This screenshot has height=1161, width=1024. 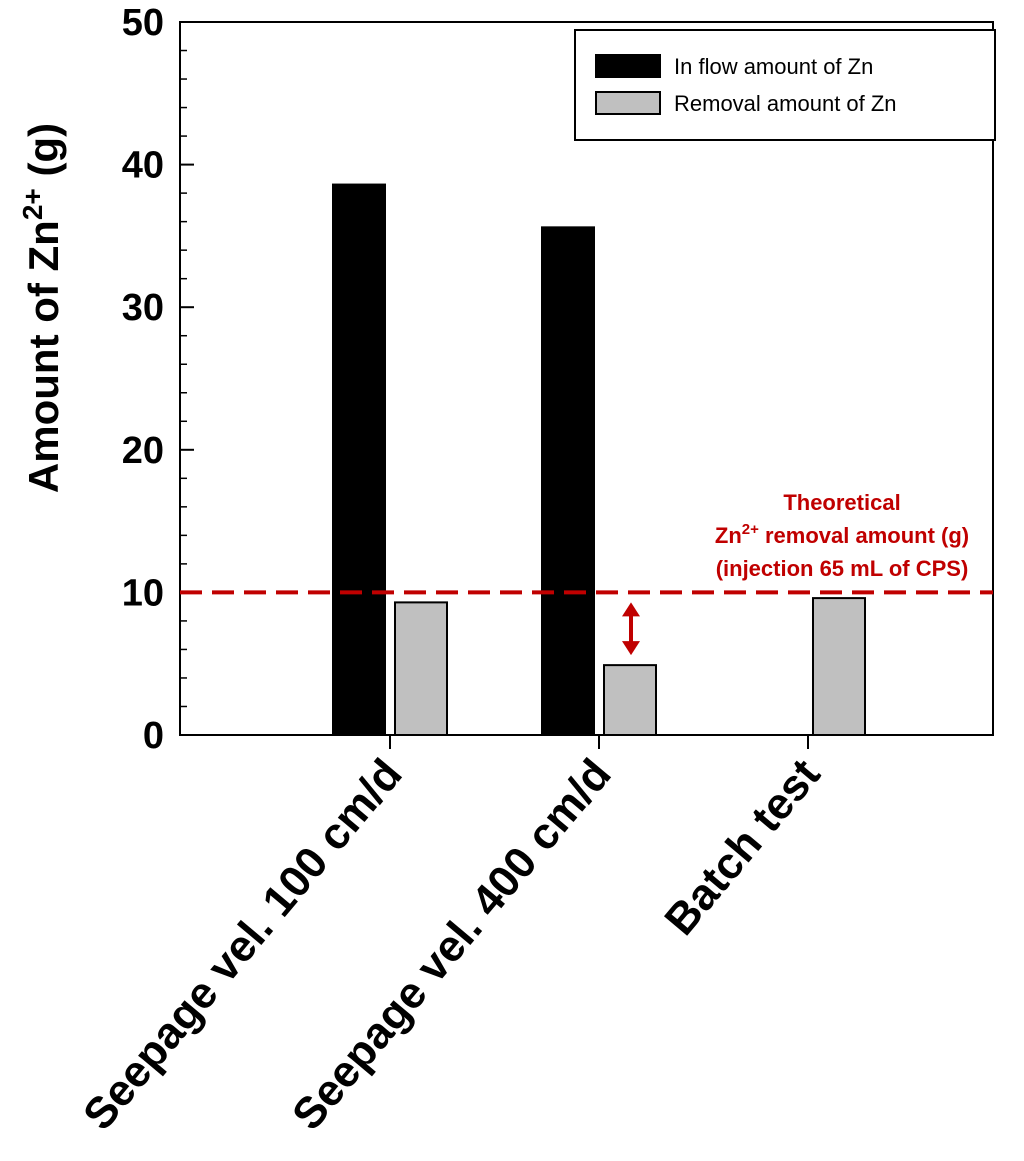 What do you see at coordinates (631, 648) in the screenshot?
I see `arrow-head-down` at bounding box center [631, 648].